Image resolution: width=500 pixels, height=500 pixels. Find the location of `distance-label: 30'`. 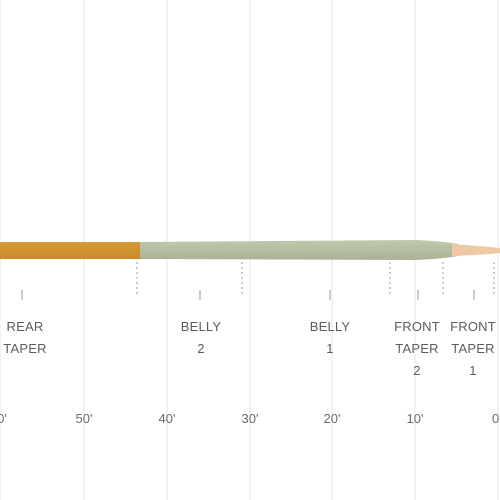

distance-label: 30' is located at coordinates (250, 418).